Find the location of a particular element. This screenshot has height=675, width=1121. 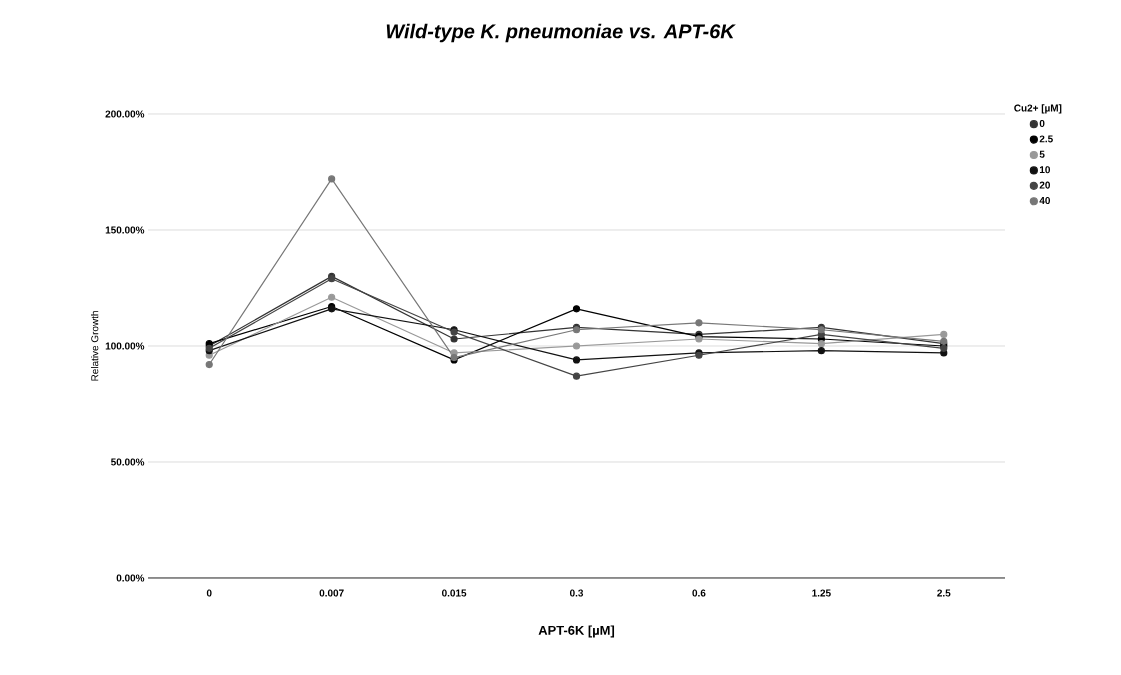

legend-label: 0 is located at coordinates (1042, 123).